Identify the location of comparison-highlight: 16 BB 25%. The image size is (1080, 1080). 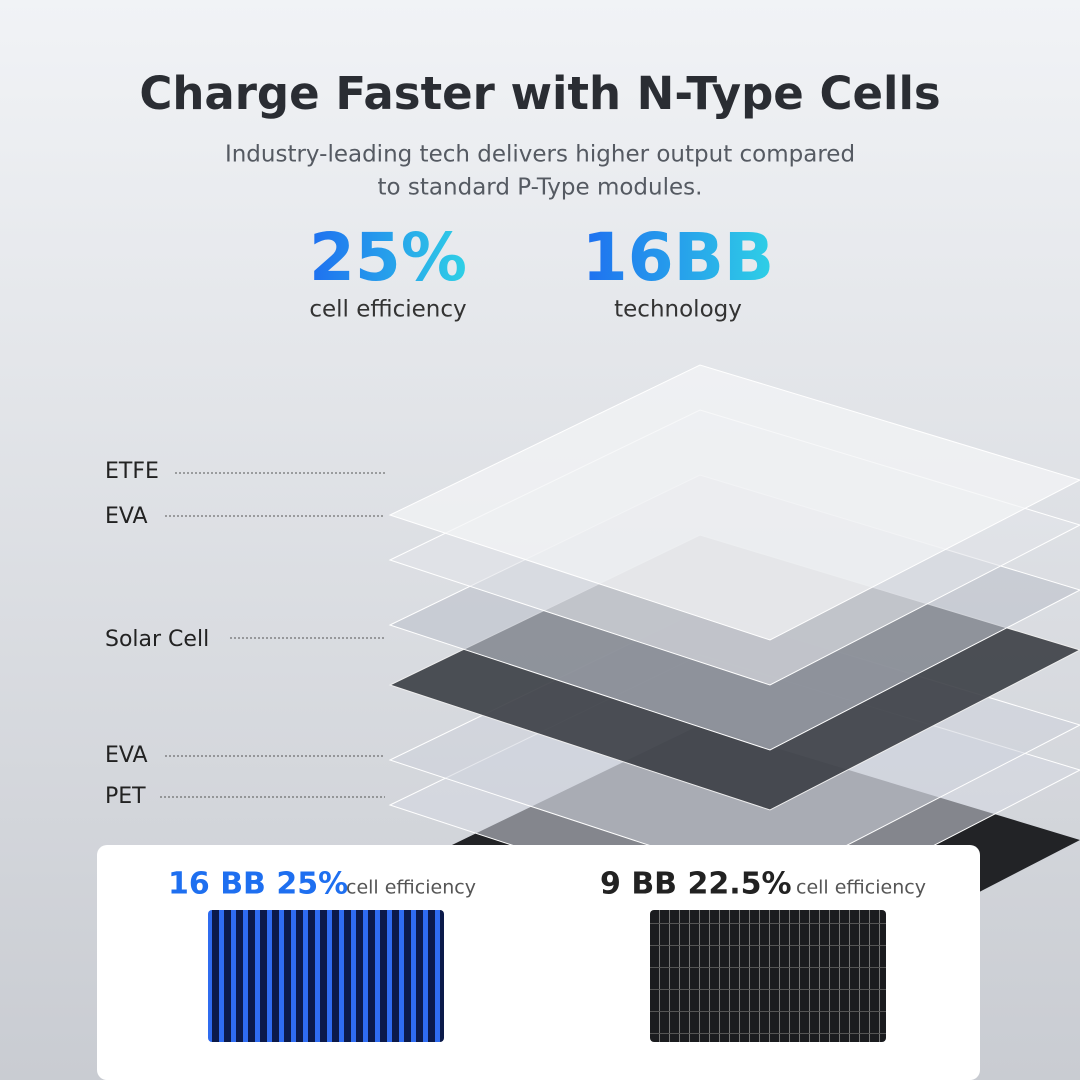
(258, 884).